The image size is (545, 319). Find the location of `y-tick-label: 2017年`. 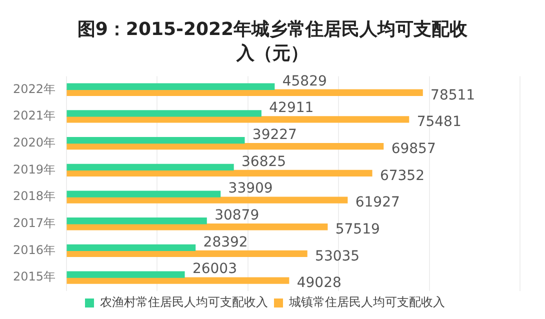

y-tick-label: 2017年 is located at coordinates (34, 223).